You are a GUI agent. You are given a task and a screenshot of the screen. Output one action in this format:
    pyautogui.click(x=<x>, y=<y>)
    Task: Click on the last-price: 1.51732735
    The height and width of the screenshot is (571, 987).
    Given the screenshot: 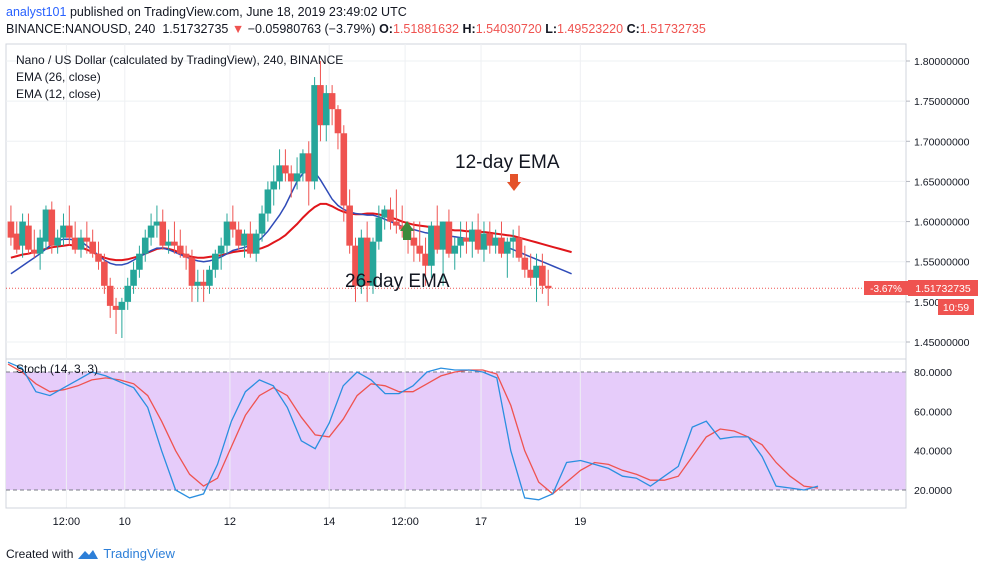 What is the action you would take?
    pyautogui.click(x=195, y=29)
    